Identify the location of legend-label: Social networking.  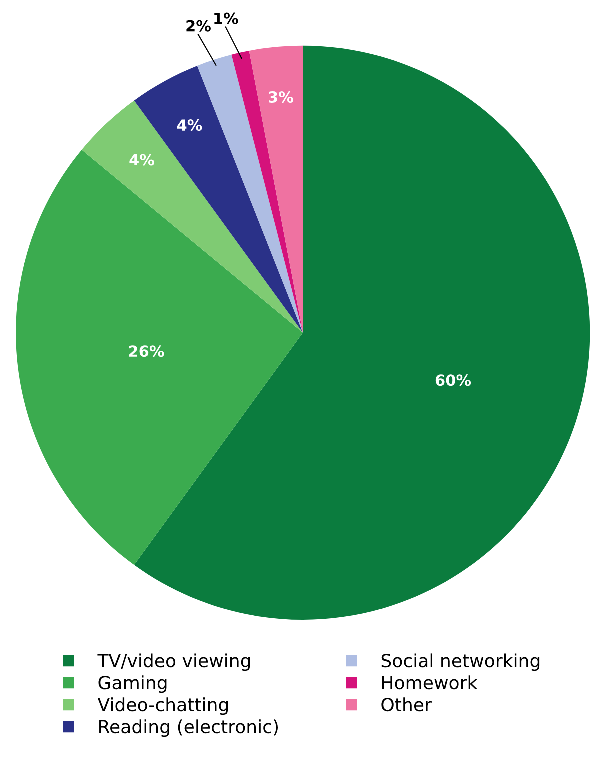
(461, 663).